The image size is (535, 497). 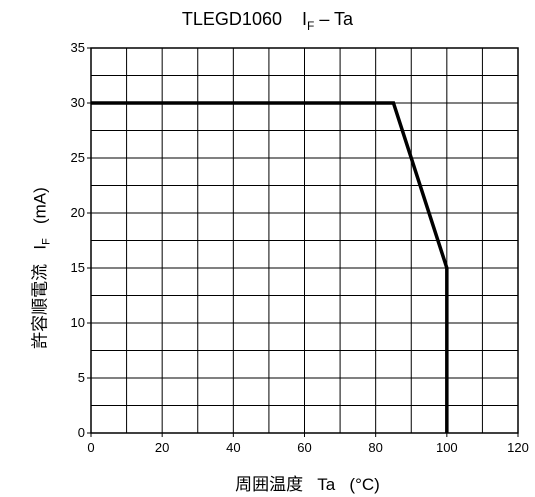 What do you see at coordinates (78, 212) in the screenshot?
I see `y-tick-label: 20` at bounding box center [78, 212].